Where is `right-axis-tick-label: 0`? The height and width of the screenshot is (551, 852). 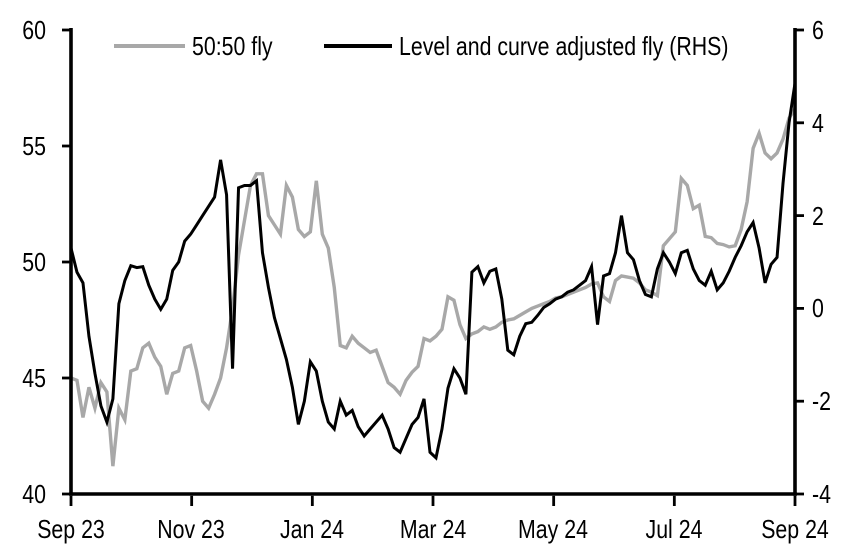
right-axis-tick-label: 0 is located at coordinates (818, 308).